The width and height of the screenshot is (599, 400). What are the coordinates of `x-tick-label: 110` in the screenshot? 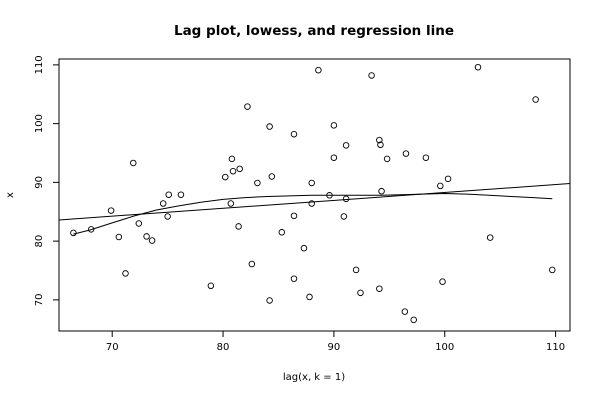 It's located at (555, 347).